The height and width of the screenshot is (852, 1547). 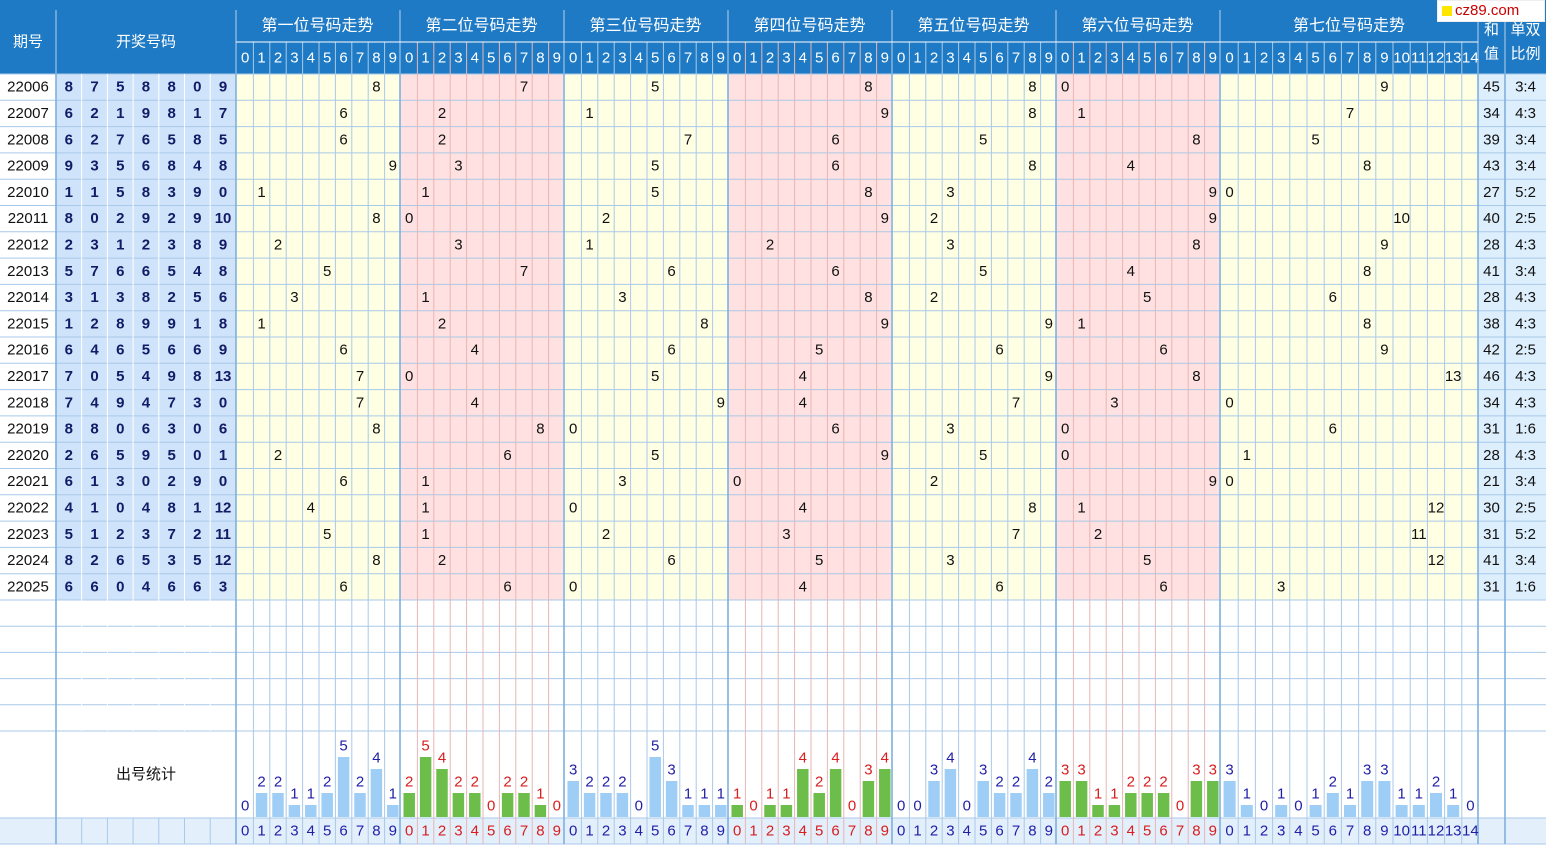 What do you see at coordinates (376, 758) in the screenshot?
I see `stat-count: 4` at bounding box center [376, 758].